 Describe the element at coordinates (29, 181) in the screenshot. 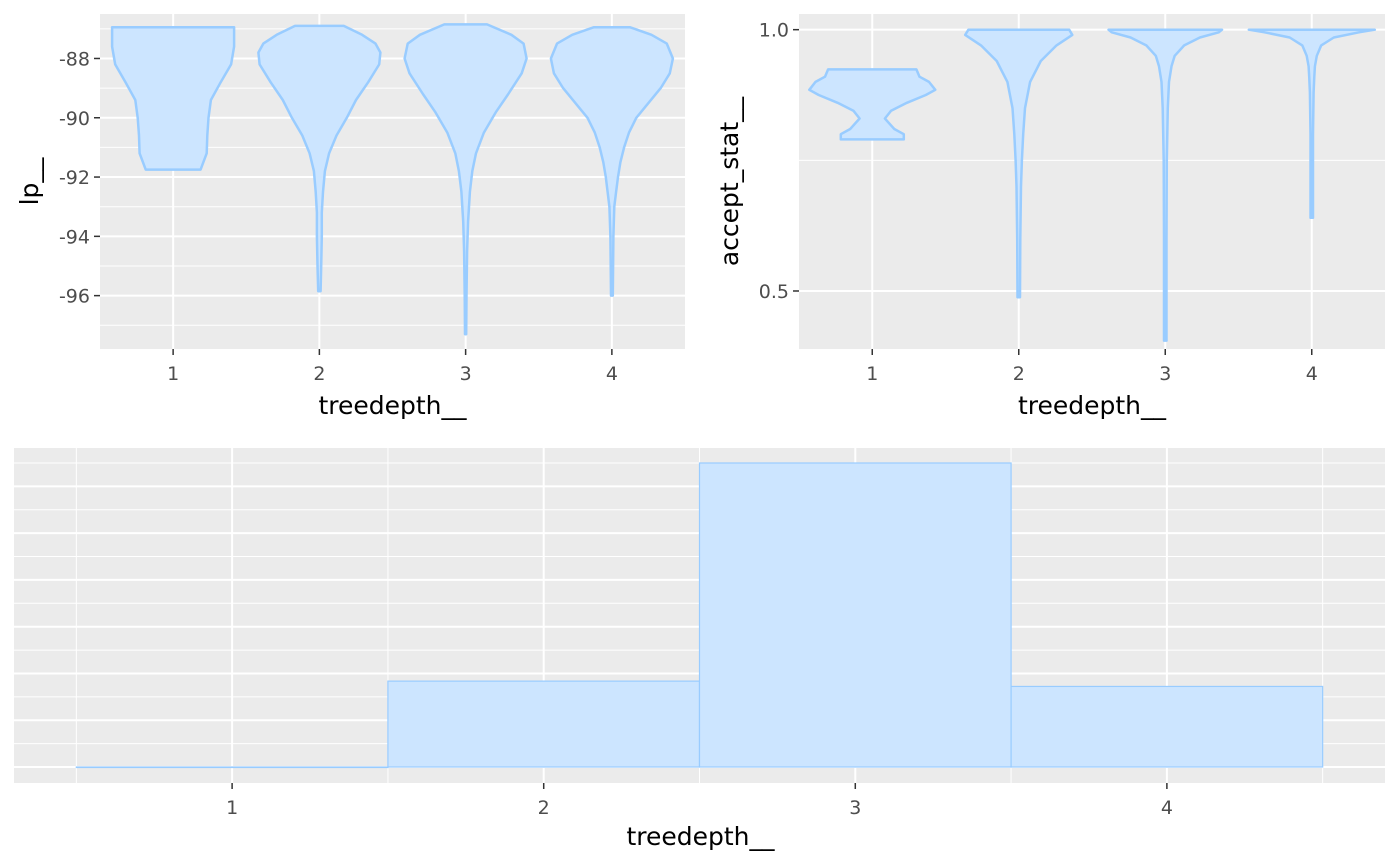

I see `y-axis-title: lp__` at that location.